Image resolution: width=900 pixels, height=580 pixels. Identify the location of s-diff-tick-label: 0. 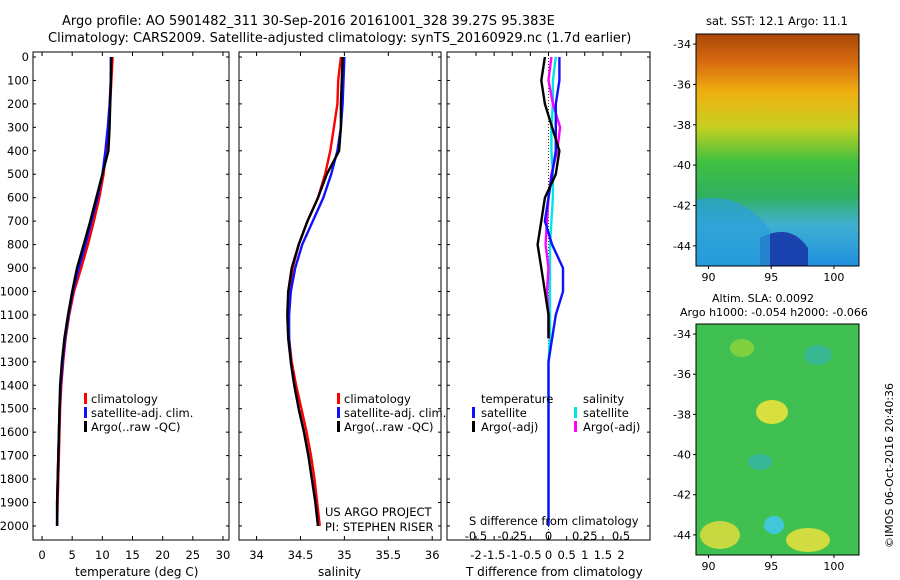
(548, 536).